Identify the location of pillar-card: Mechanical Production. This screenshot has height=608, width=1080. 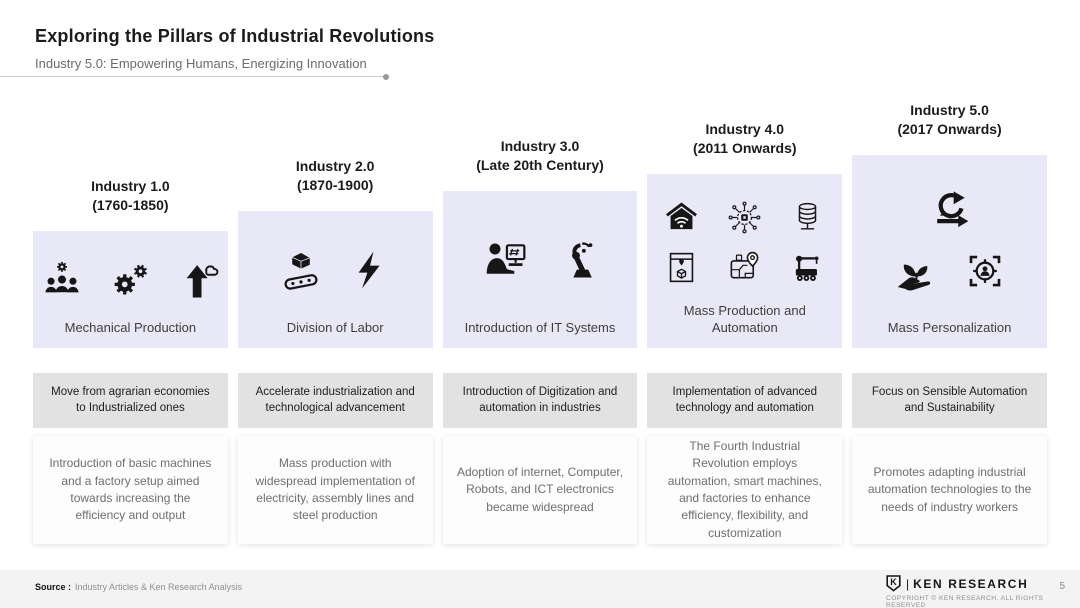
(130, 289).